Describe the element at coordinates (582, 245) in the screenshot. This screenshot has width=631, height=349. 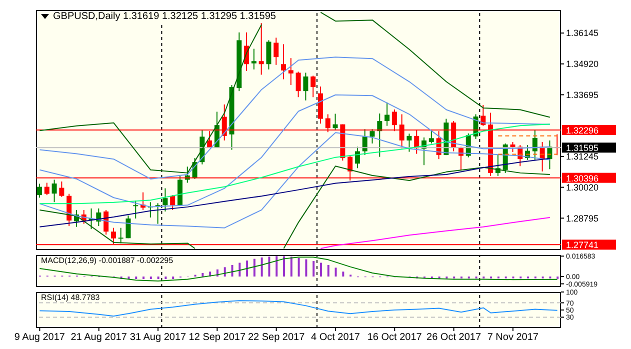
I see `ref-line-label: 1.27741` at that location.